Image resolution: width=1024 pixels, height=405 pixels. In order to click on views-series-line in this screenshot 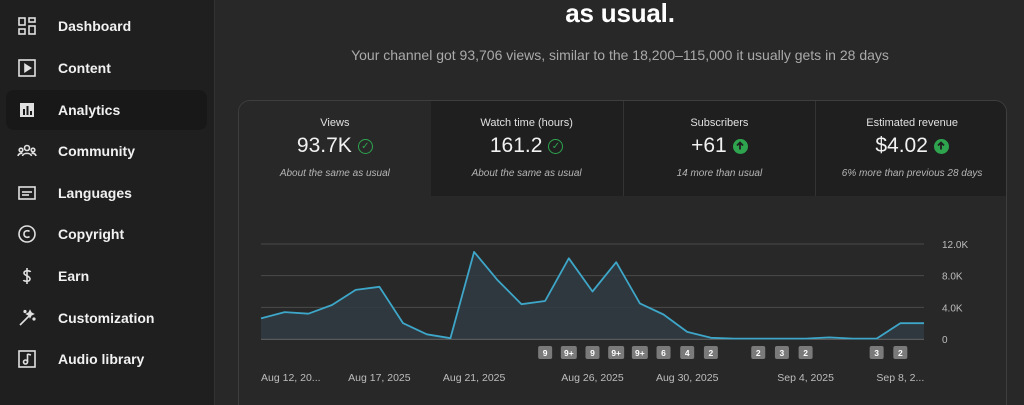, I will do `click(592, 295)`.